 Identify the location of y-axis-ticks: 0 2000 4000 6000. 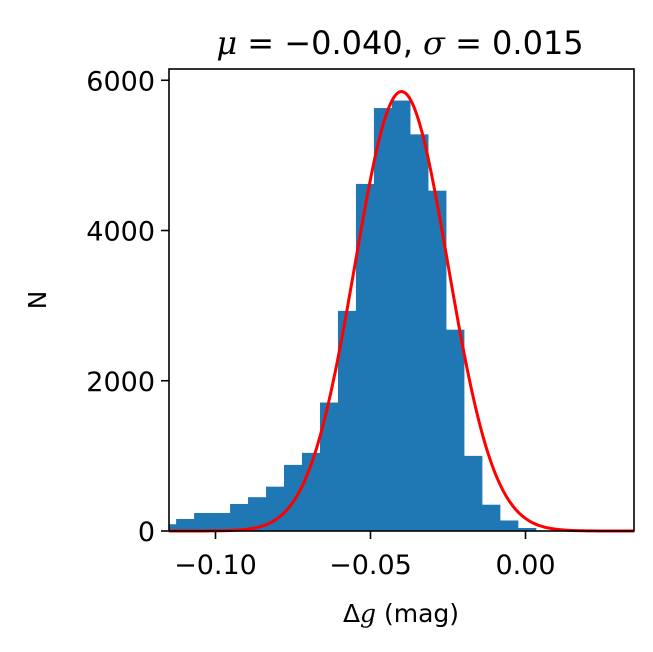
(127, 307).